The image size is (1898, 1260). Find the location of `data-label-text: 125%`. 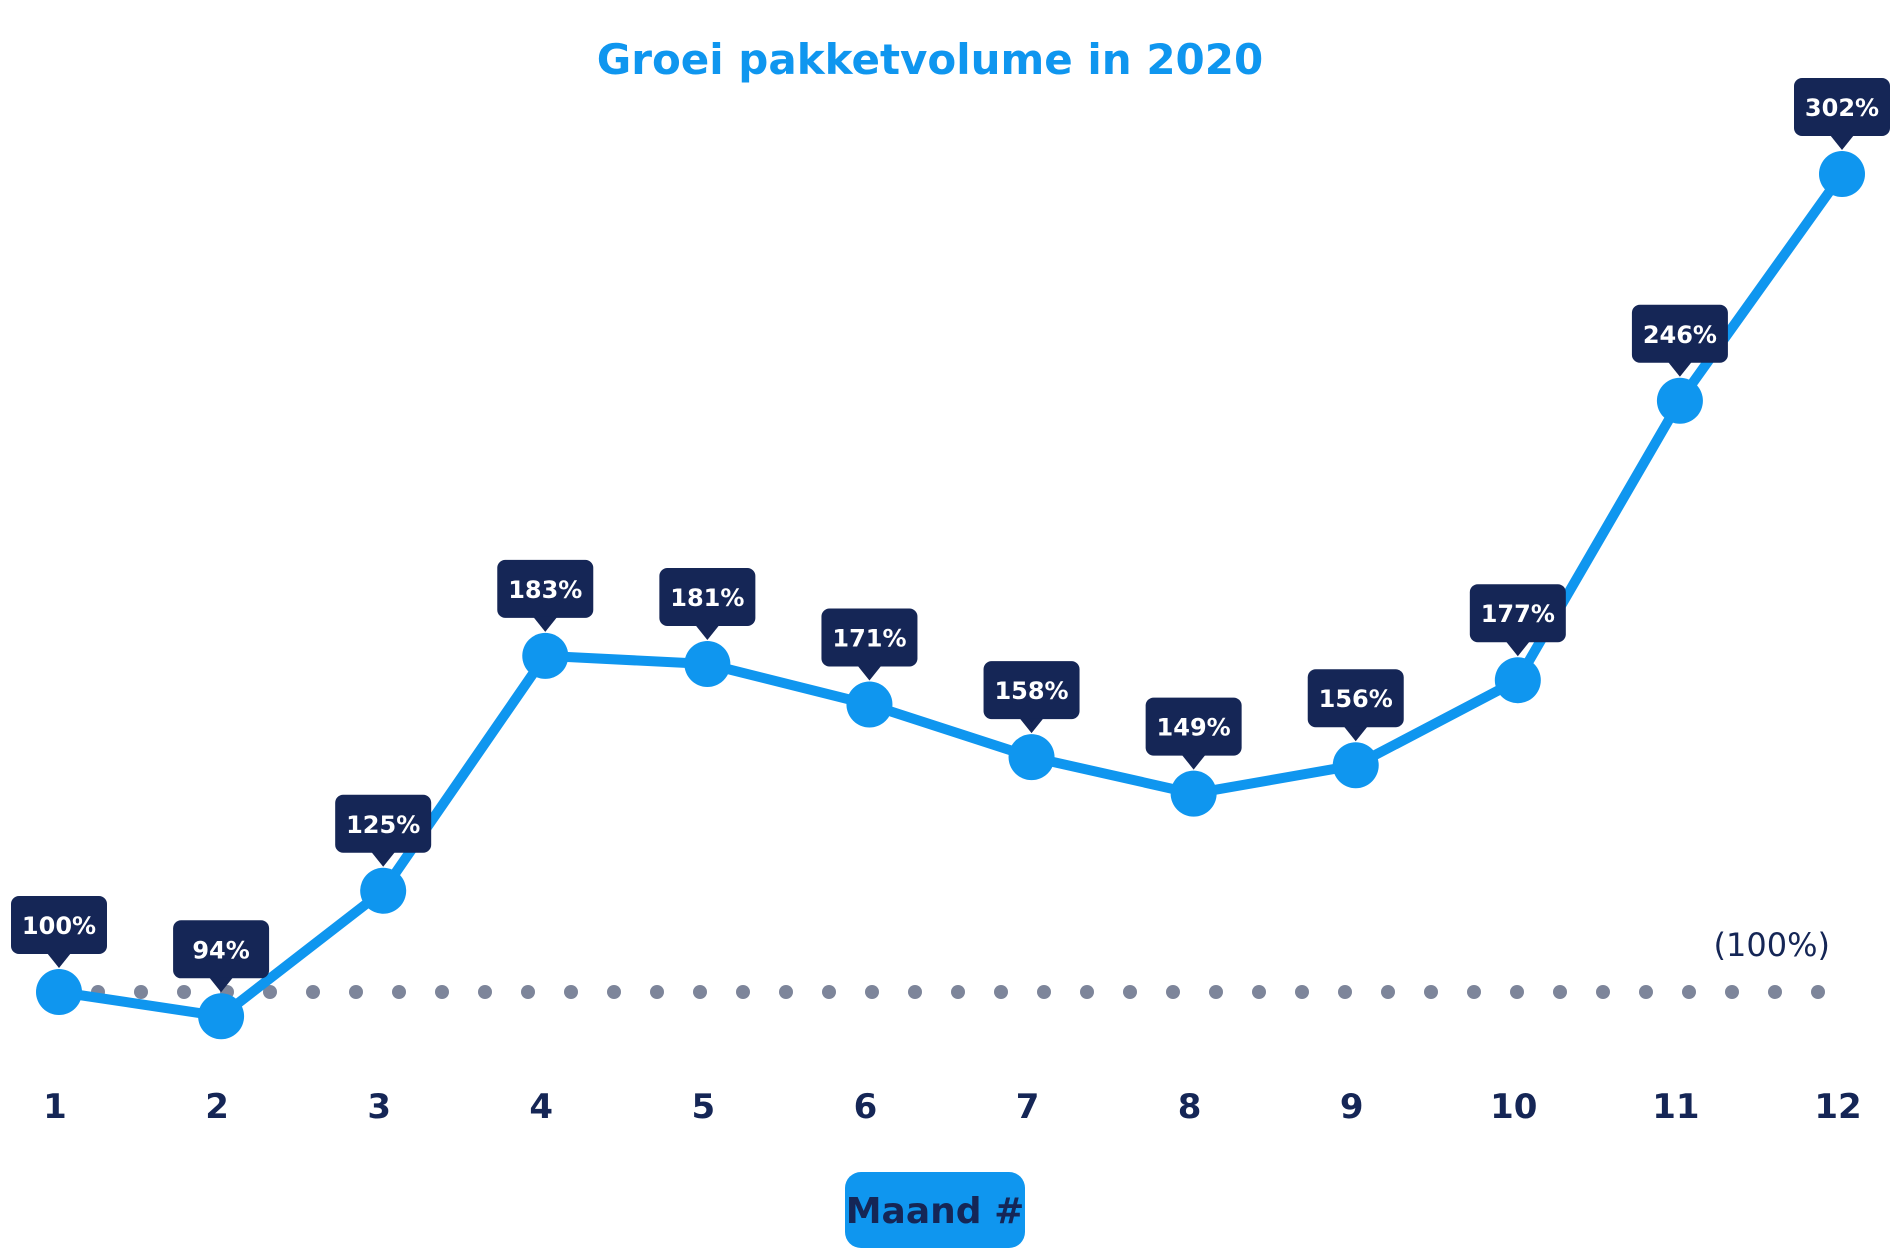

data-label-text: 125% is located at coordinates (383, 825).